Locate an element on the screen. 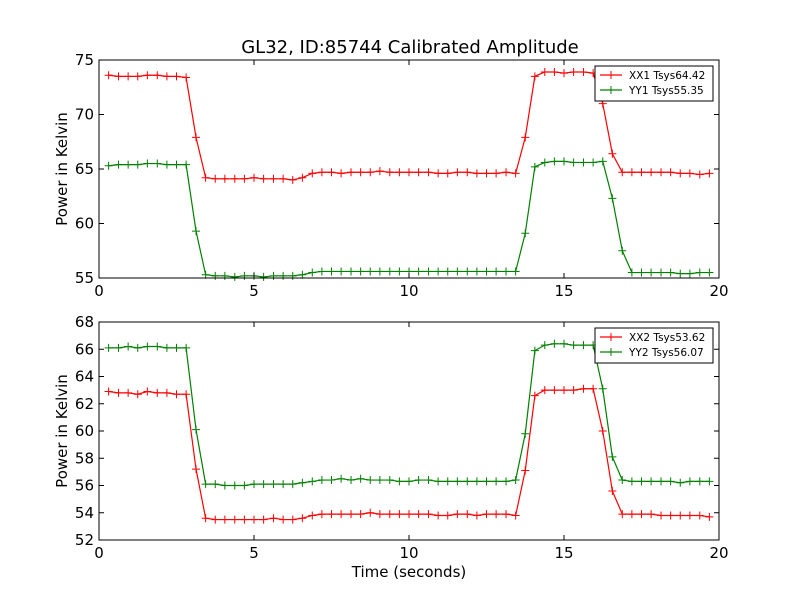 This screenshot has height=604, width=800. x-tick-label: 15 is located at coordinates (563, 291).